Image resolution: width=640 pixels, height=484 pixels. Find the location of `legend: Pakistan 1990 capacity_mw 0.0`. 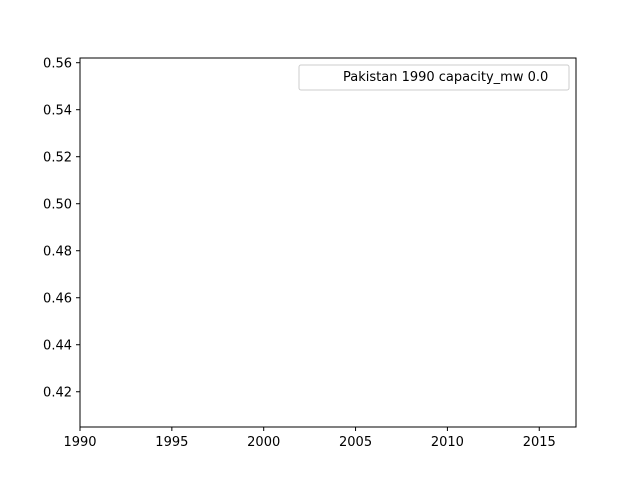

legend: Pakistan 1990 capacity_mw 0.0 is located at coordinates (434, 77).